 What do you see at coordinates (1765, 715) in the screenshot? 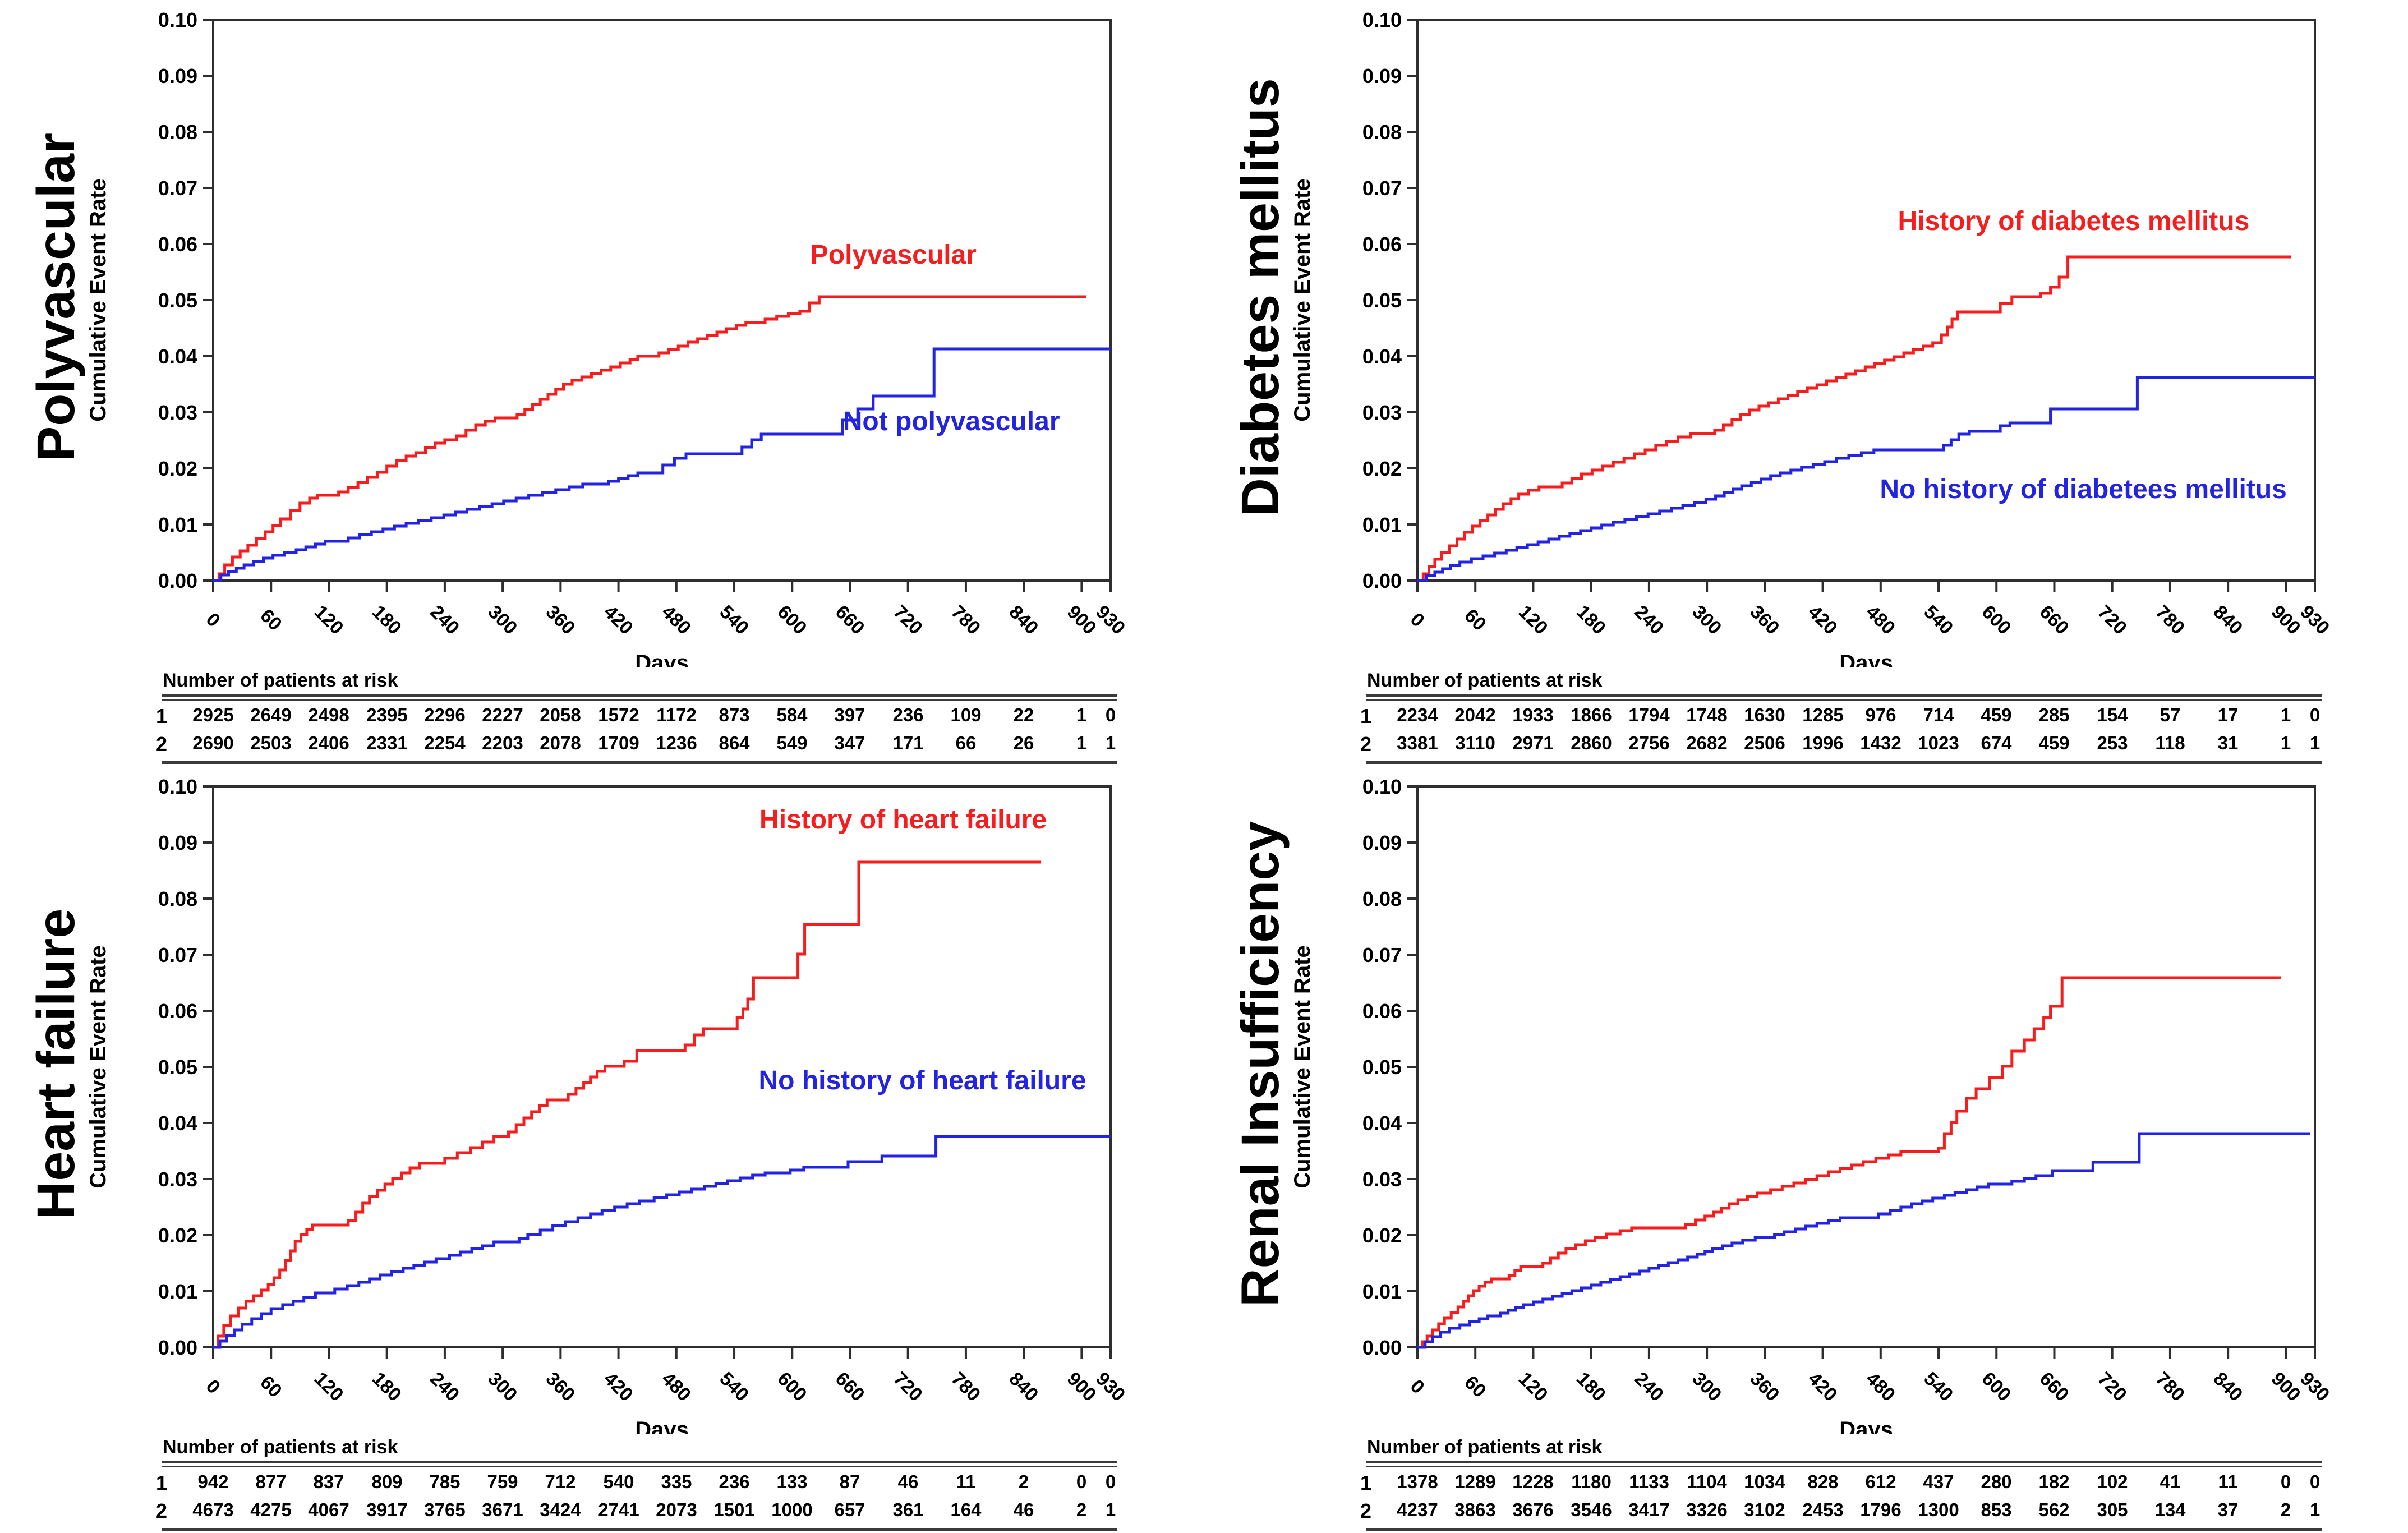
I see `risk-value: 1630` at bounding box center [1765, 715].